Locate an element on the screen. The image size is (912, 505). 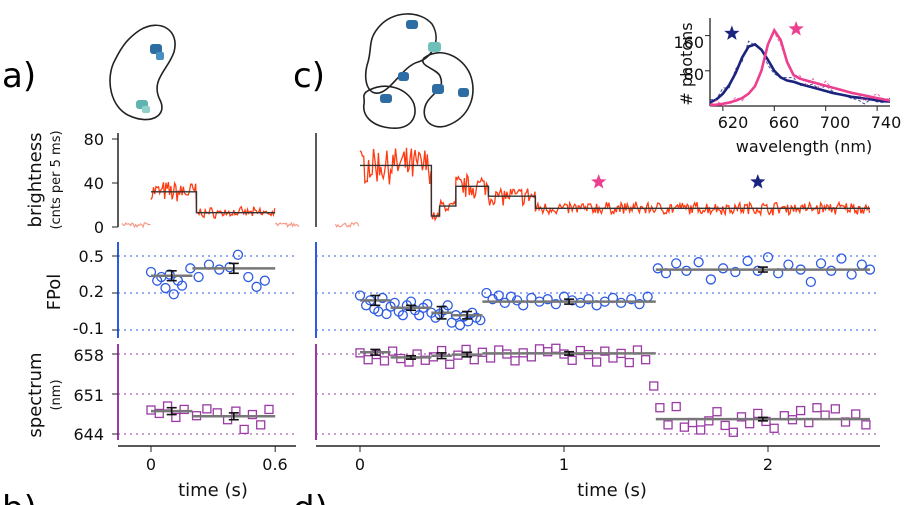
inset-series is located at coordinates (800, 67).